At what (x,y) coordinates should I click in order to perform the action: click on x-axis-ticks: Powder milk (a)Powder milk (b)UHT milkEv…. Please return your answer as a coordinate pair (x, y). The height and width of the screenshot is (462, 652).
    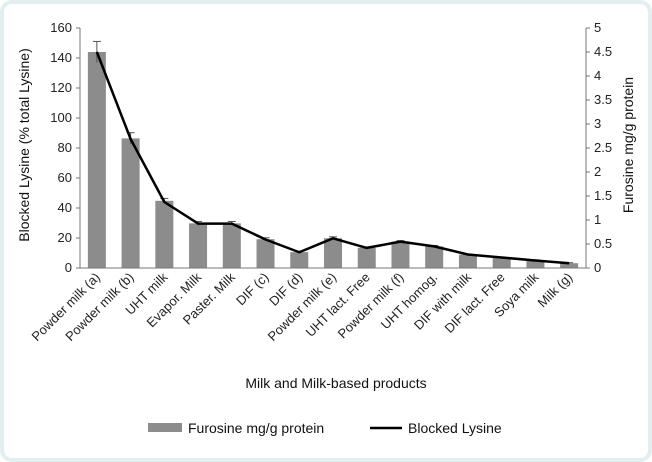
    Looking at the image, I should click on (302, 306).